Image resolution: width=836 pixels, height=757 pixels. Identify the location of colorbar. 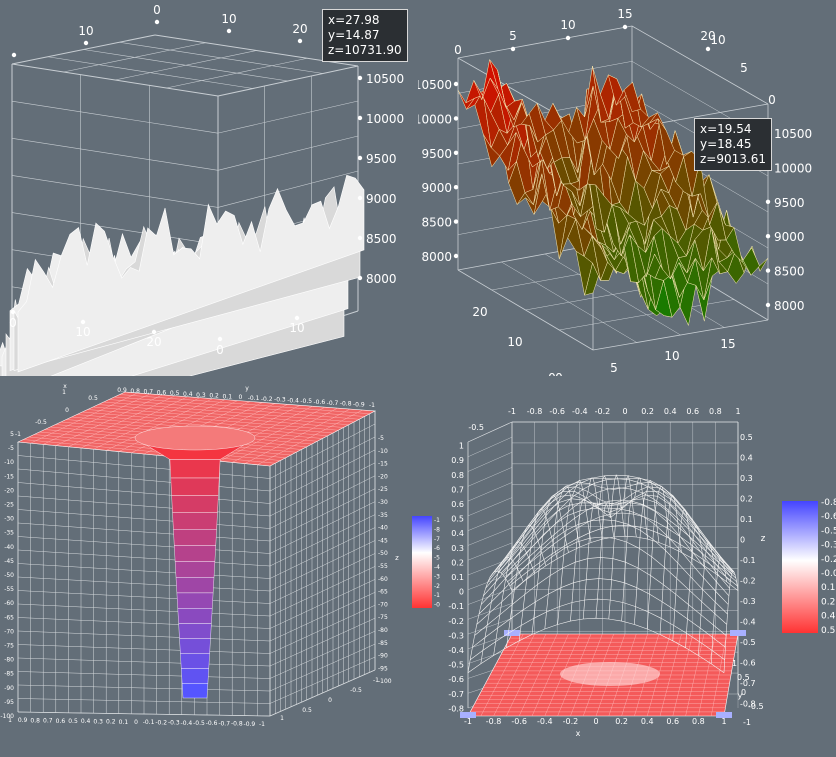
(800, 567).